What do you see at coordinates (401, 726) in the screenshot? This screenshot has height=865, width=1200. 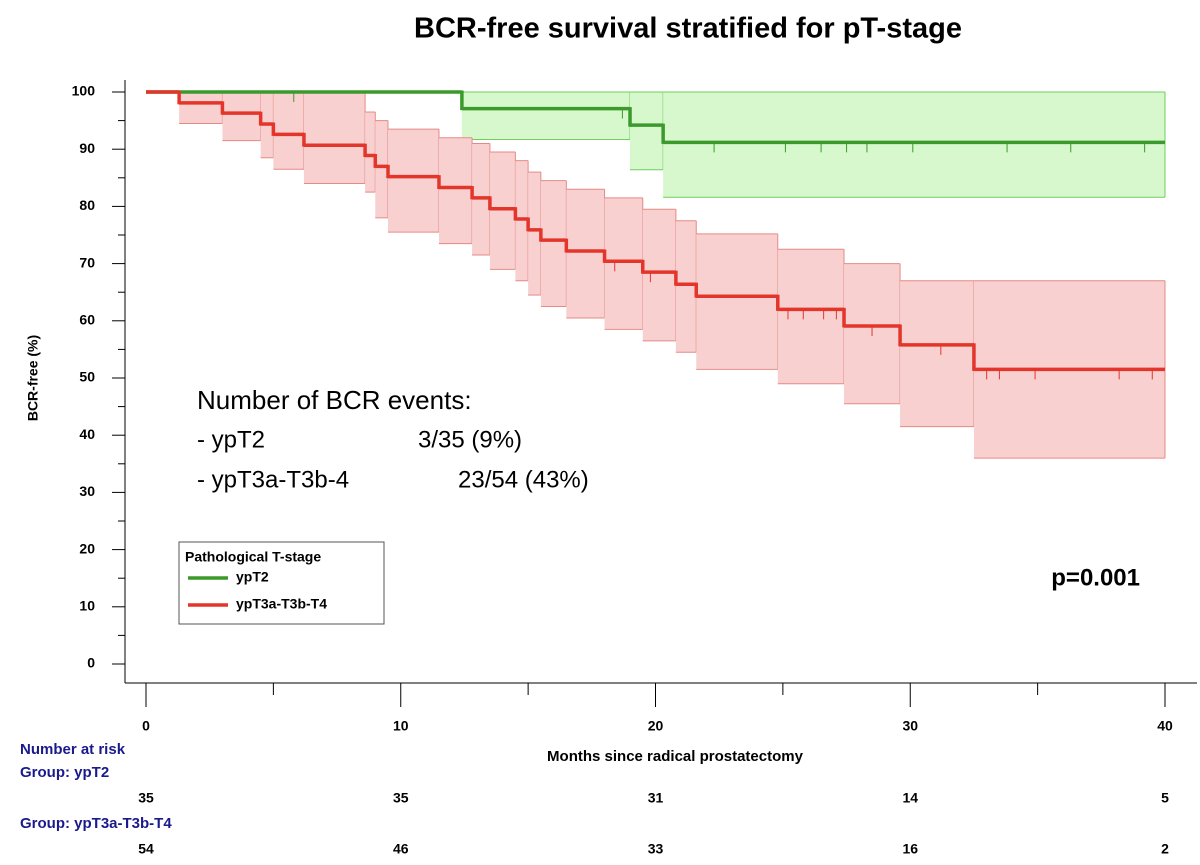 I see `x-tick-label: 10` at bounding box center [401, 726].